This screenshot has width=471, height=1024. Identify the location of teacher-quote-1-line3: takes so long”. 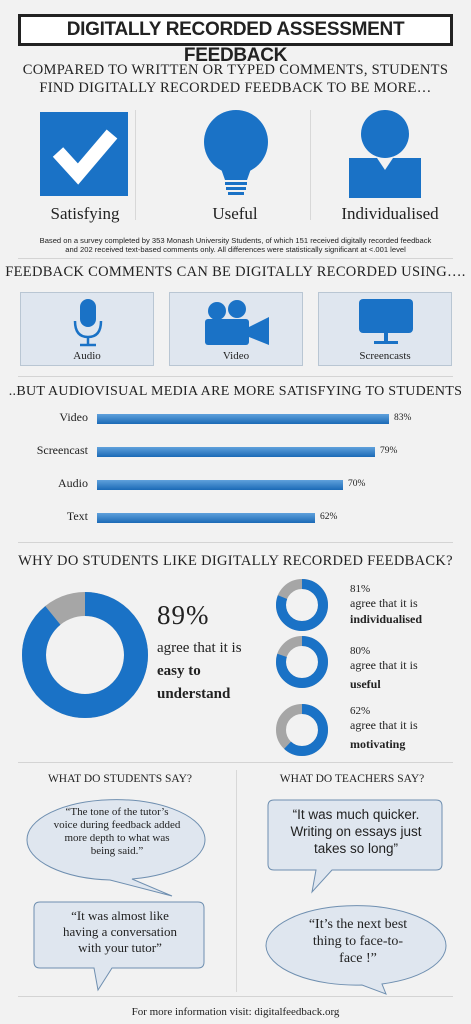
(356, 848).